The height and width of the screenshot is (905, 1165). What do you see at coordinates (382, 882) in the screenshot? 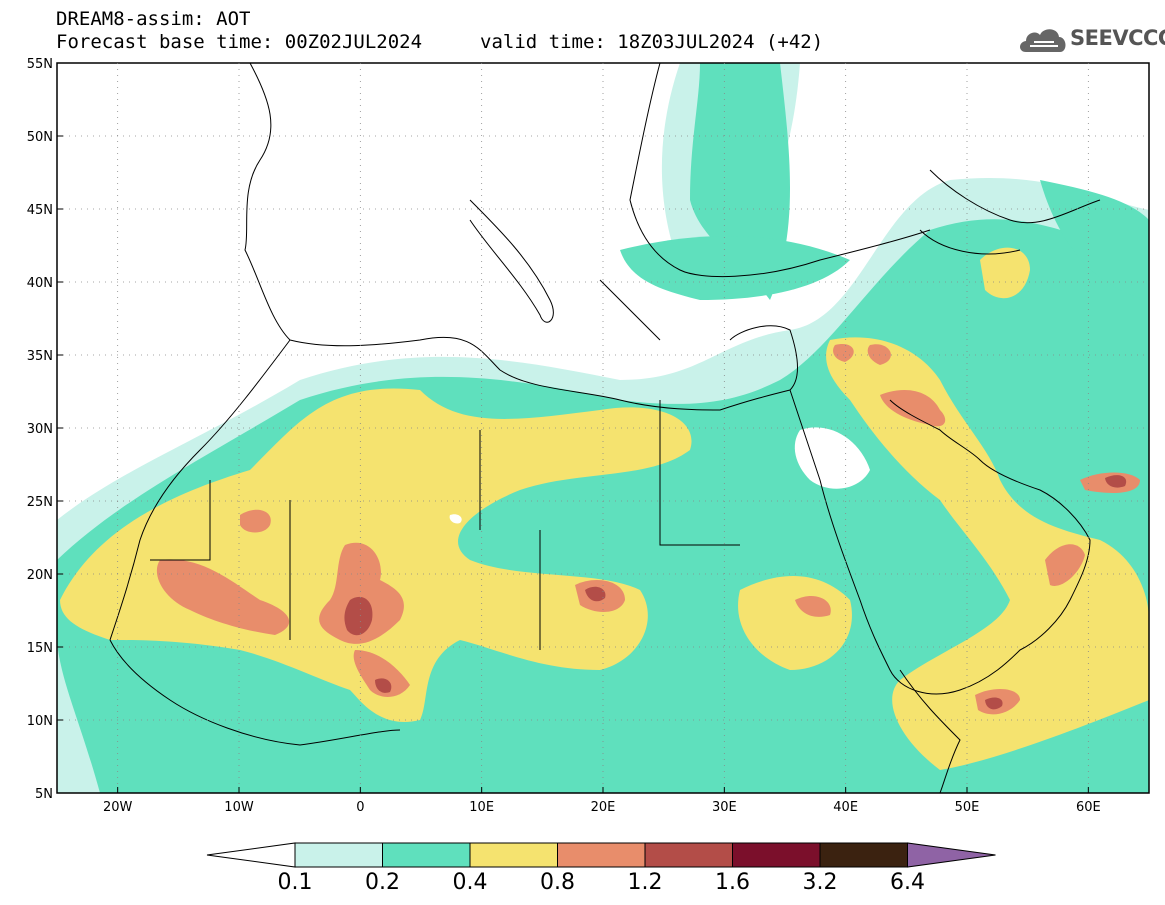
I see `colorbar-label: 0.2` at bounding box center [382, 882].